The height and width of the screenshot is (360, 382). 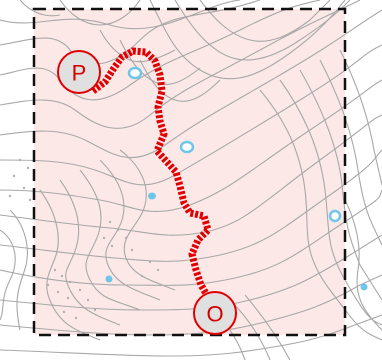 I want to click on start-marker-label: P, so click(x=79, y=73).